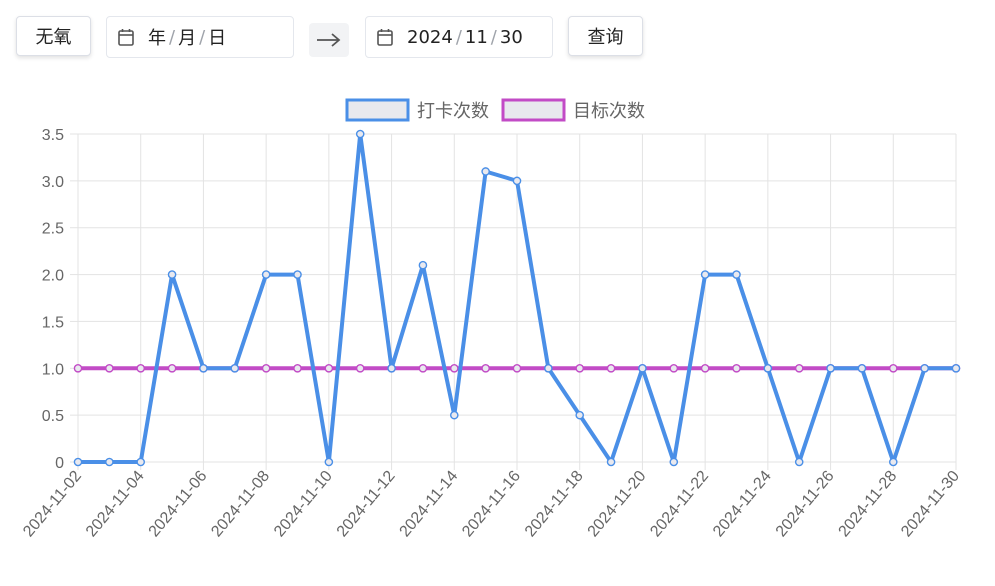 The image size is (995, 586). Describe the element at coordinates (187, 38) in the screenshot. I see `start-month: 月` at that location.